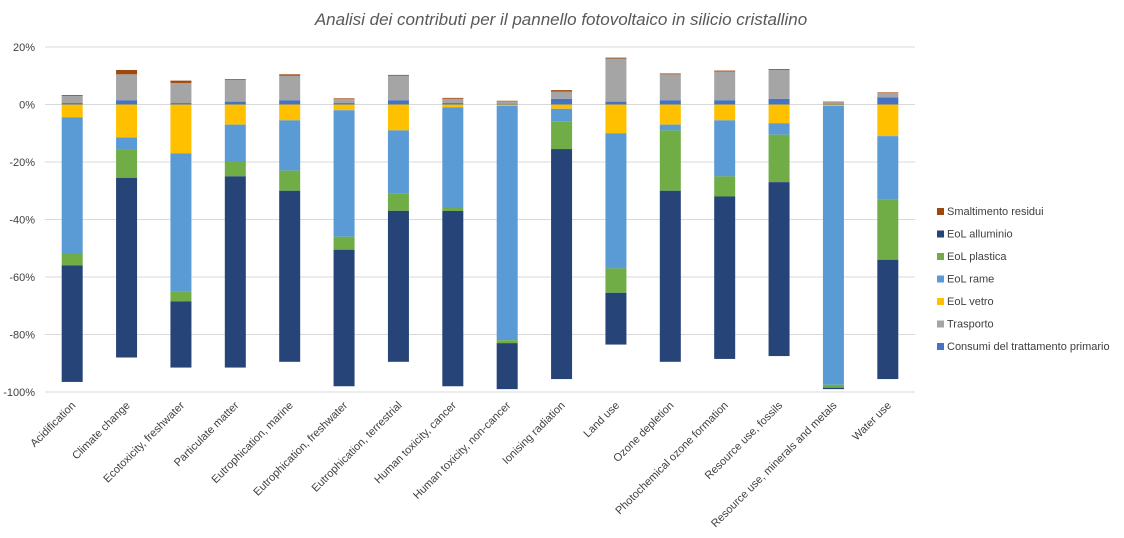  Describe the element at coordinates (22, 336) in the screenshot. I see `y-tick-label: -80%` at that location.